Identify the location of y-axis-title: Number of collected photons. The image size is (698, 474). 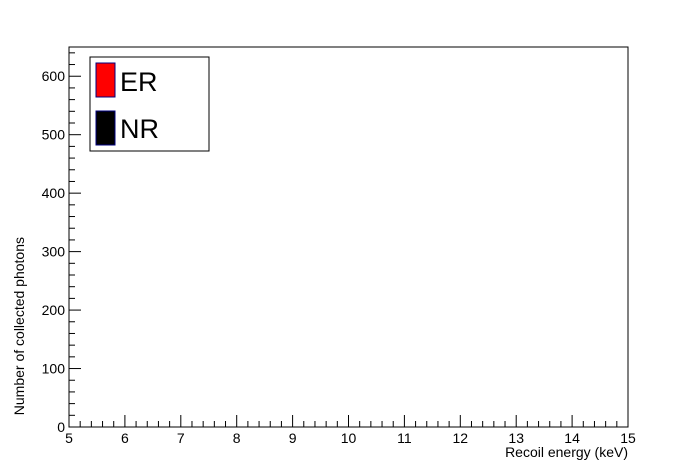
(19, 326).